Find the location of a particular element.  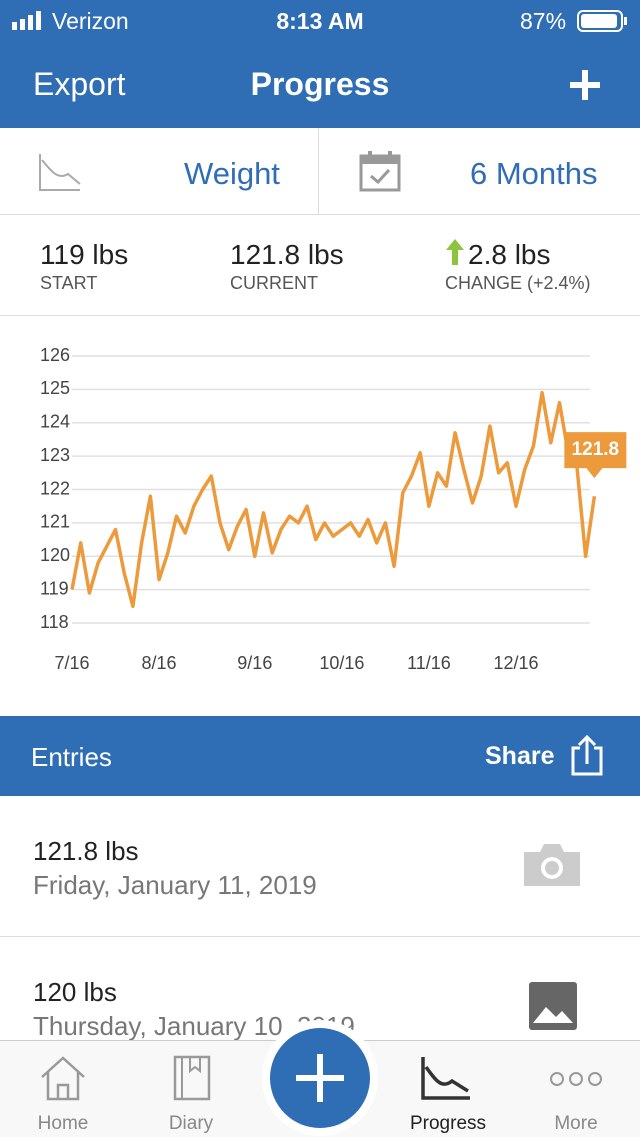

x-tick-label: 11/16 is located at coordinates (429, 663).